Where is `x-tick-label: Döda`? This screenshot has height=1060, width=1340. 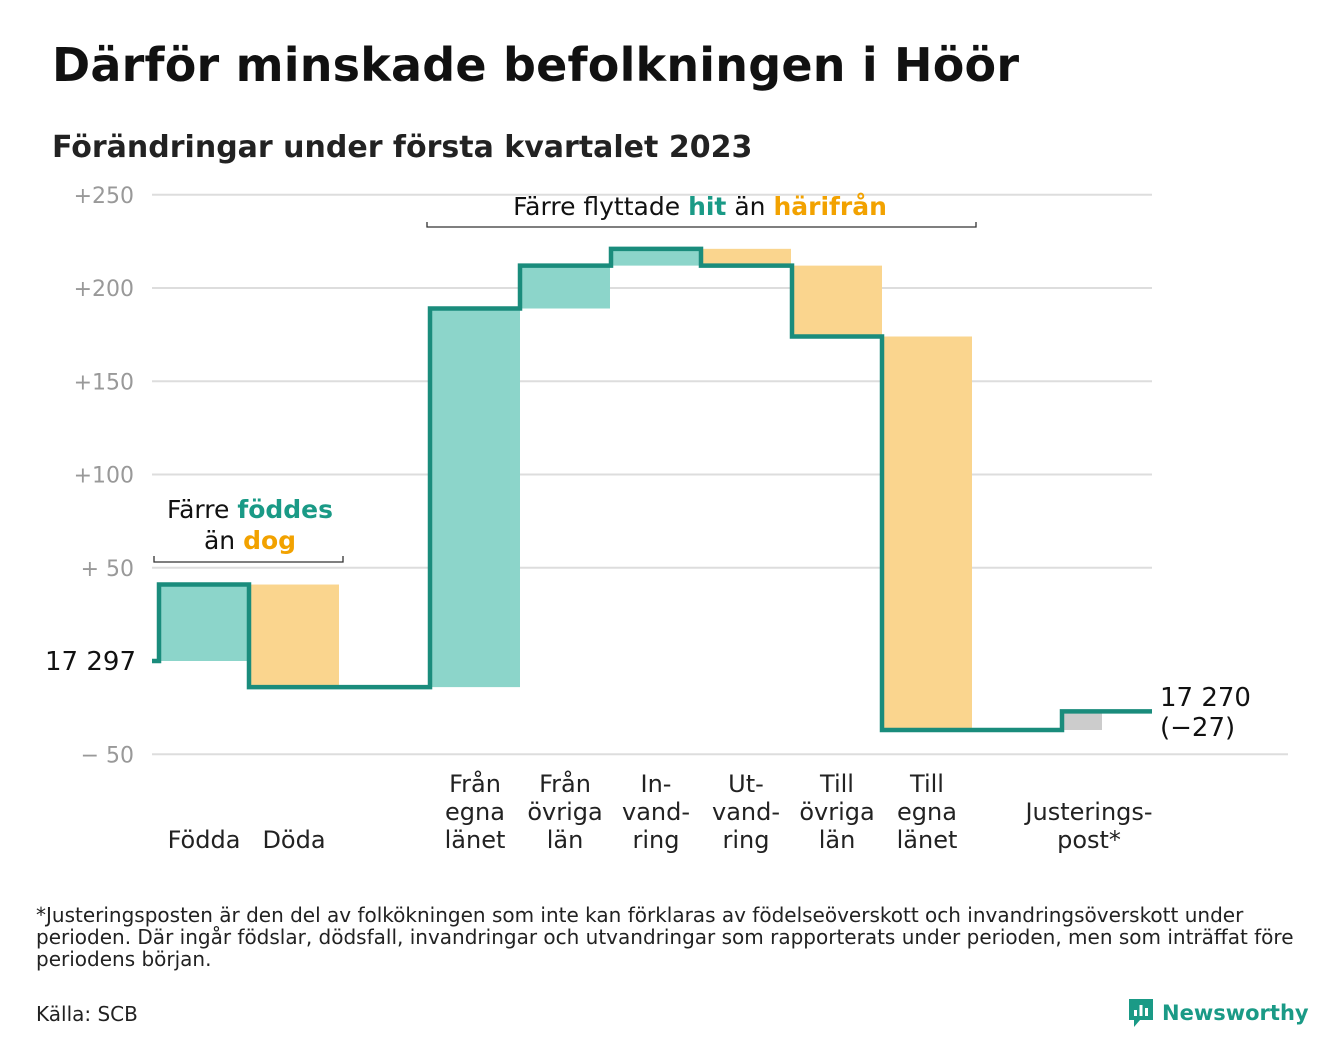
x-tick-label: Döda is located at coordinates (293, 840).